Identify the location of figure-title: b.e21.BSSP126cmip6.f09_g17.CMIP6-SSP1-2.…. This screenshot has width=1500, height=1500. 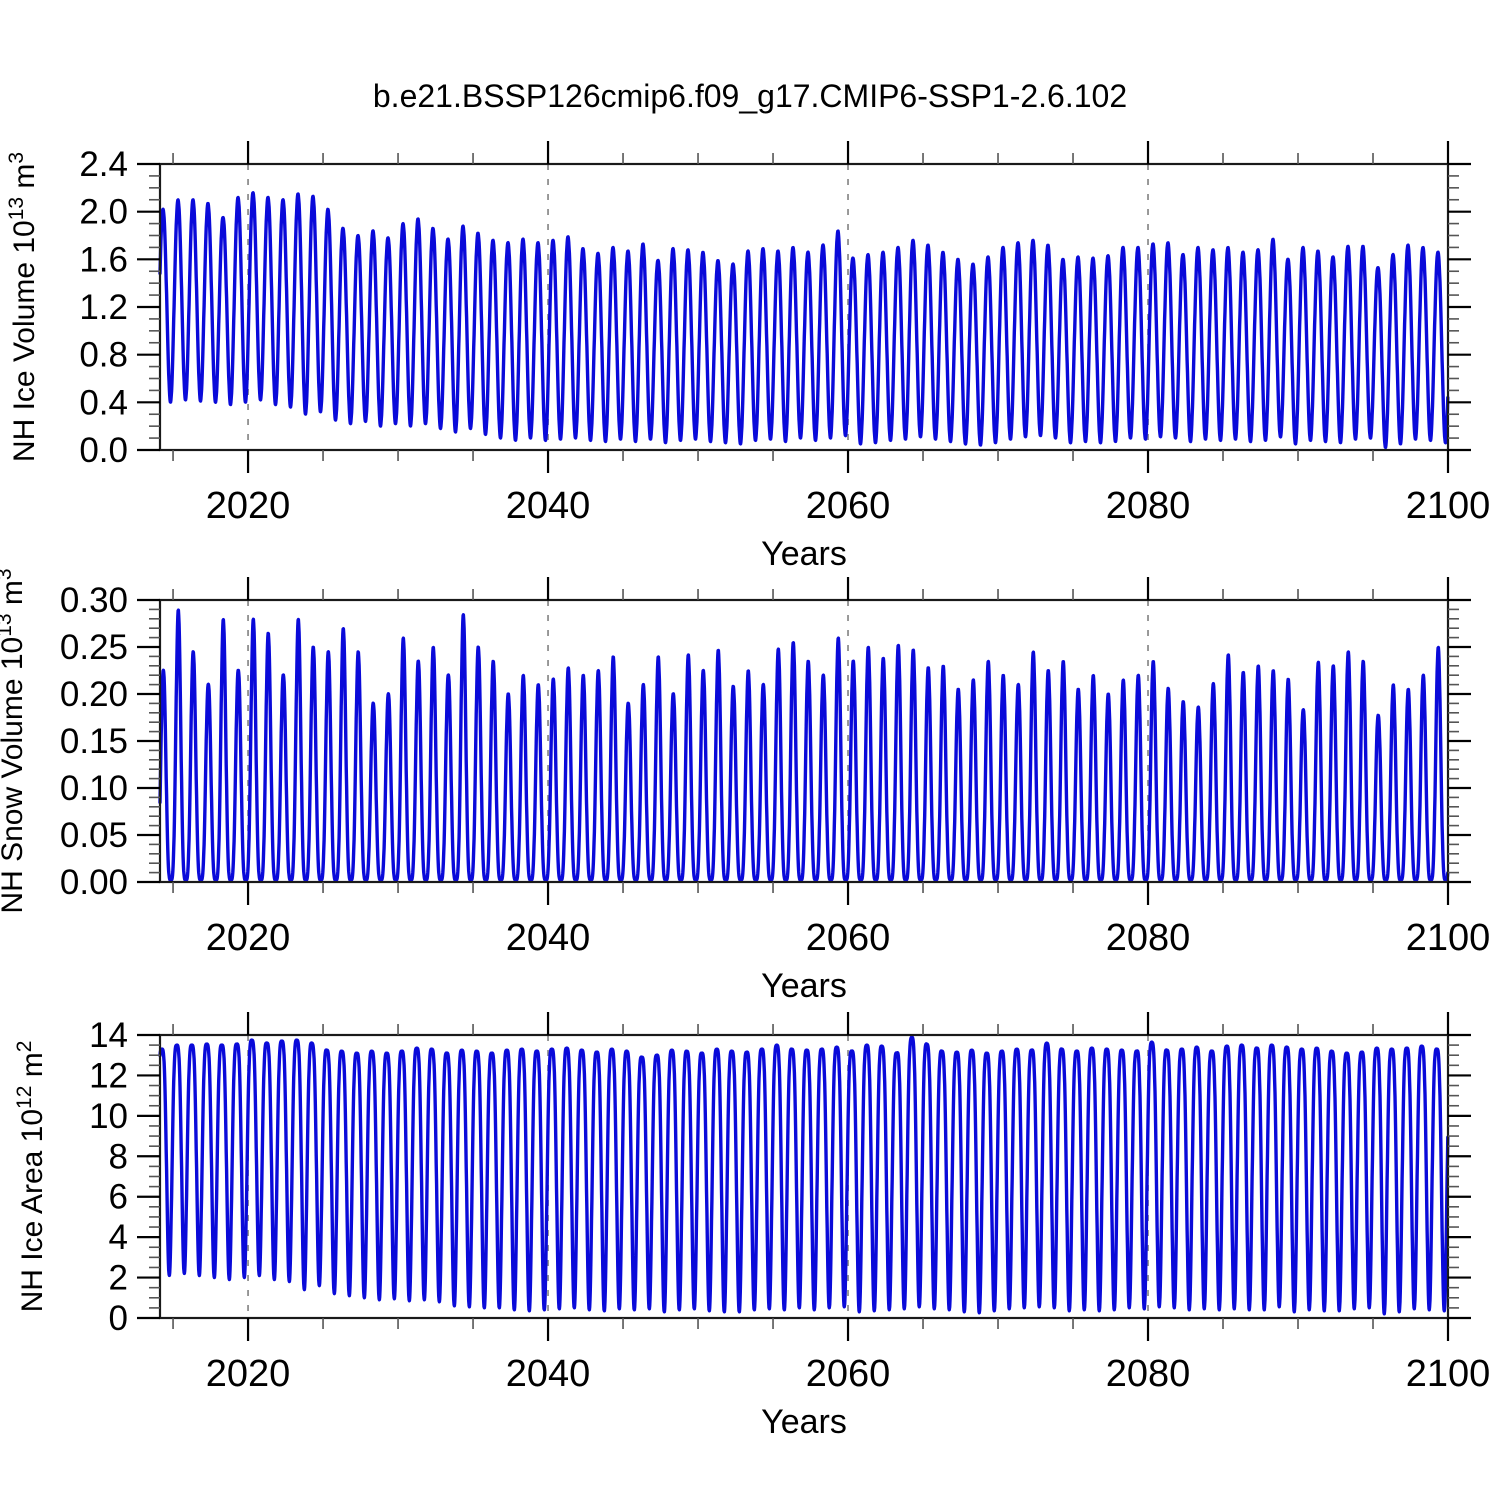
(750, 96).